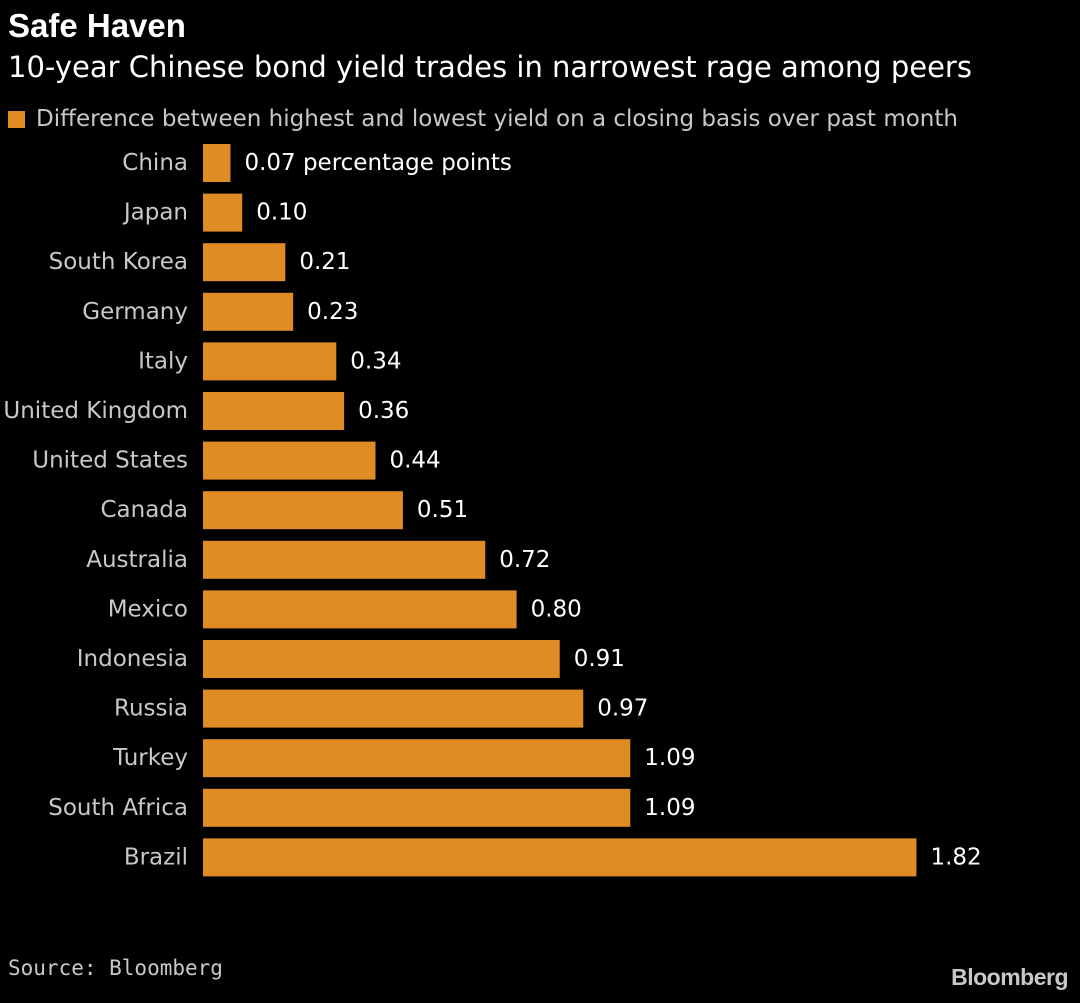  I want to click on value-label-united-states: 0.44, so click(414, 461).